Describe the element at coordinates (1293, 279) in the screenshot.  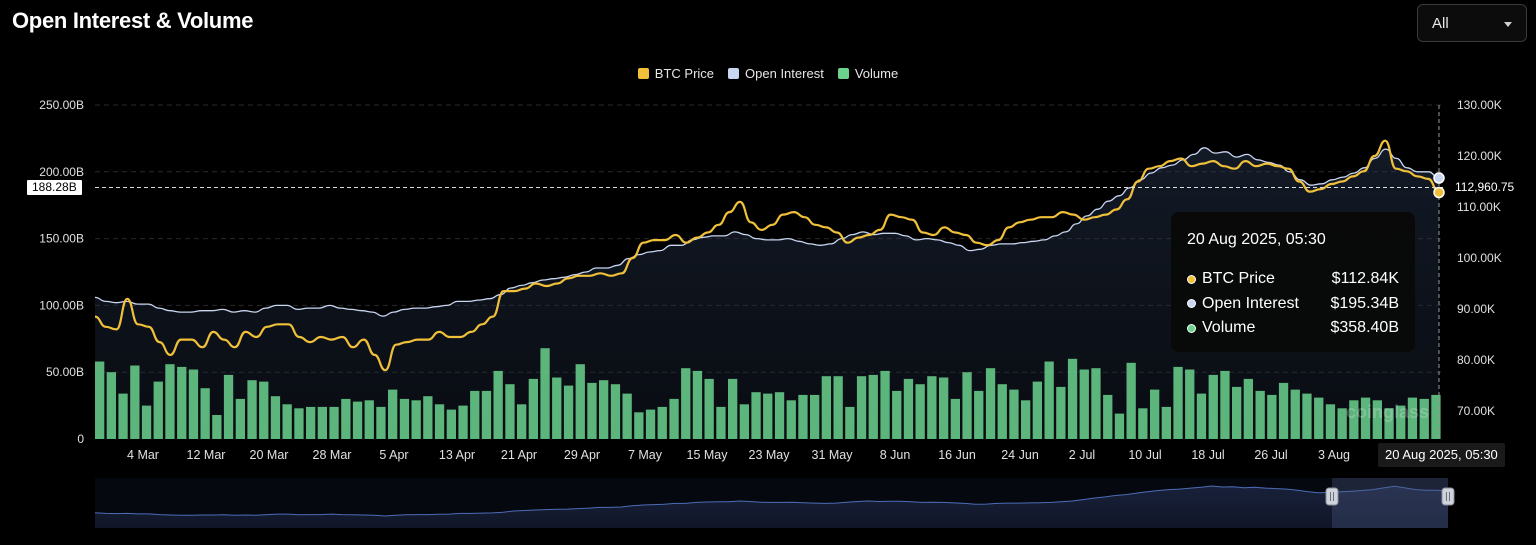
I see `tooltip-row-btc-price: BTC Price $112.84K` at that location.